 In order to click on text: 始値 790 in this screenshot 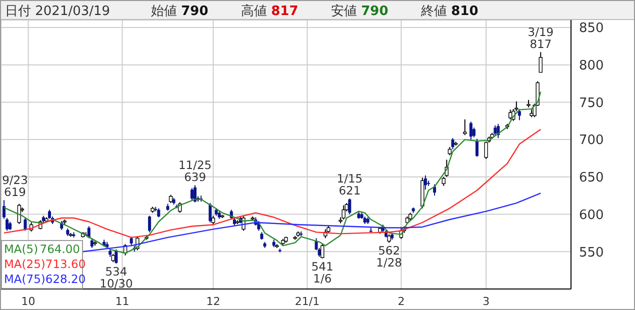, I will do `click(179, 11)`.